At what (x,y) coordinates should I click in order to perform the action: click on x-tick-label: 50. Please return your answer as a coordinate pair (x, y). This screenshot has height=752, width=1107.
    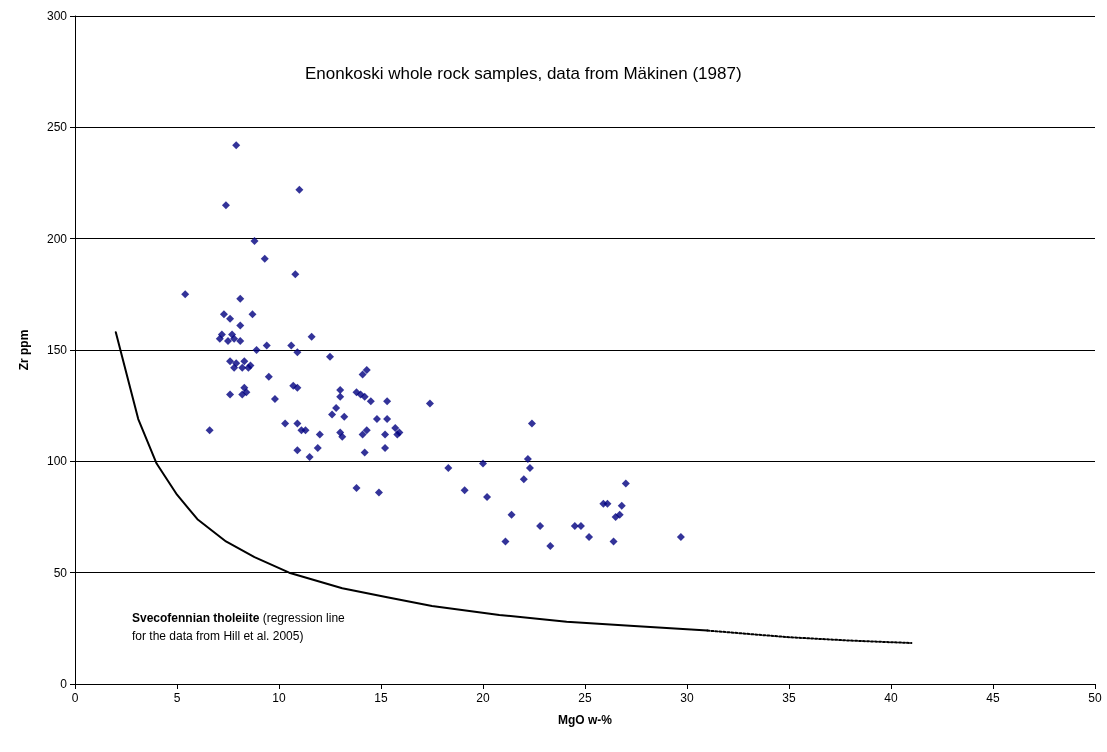
    Looking at the image, I should click on (1095, 698).